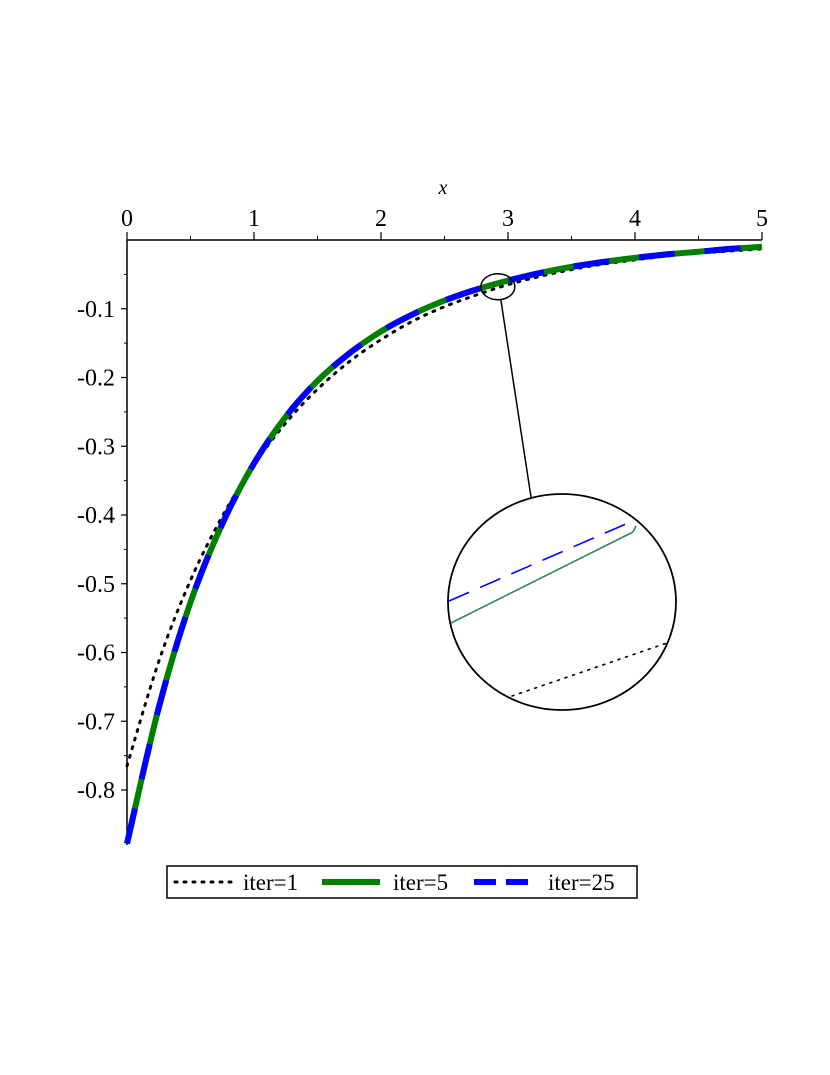 The height and width of the screenshot is (1075, 830). What do you see at coordinates (762, 219) in the screenshot?
I see `x-tick-label: 5` at bounding box center [762, 219].